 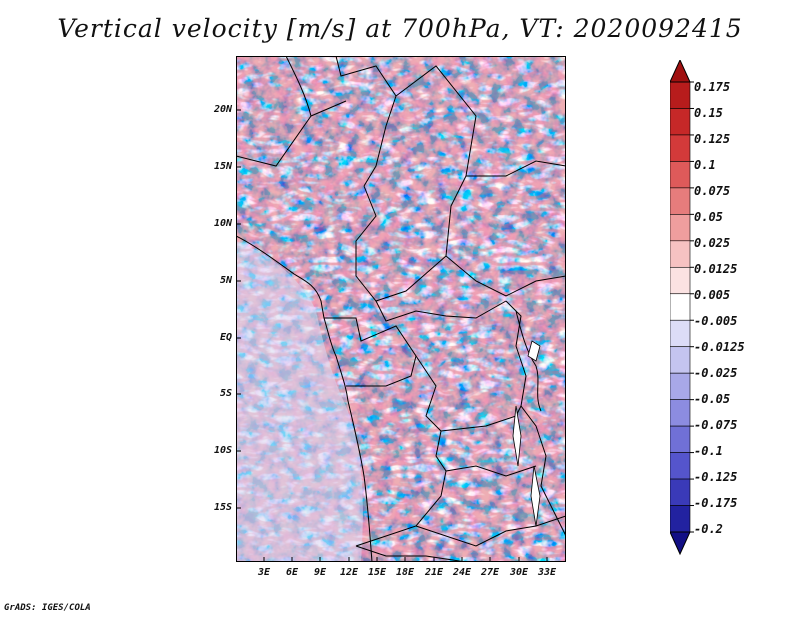 I want to click on x-label-33e: 33E, so click(x=547, y=572).